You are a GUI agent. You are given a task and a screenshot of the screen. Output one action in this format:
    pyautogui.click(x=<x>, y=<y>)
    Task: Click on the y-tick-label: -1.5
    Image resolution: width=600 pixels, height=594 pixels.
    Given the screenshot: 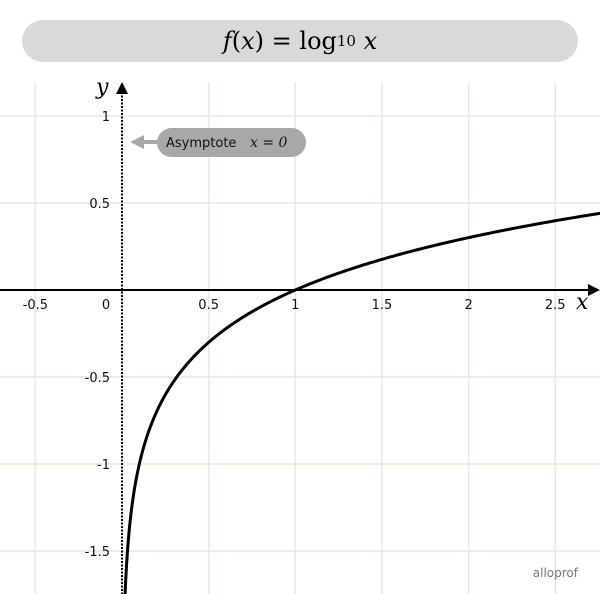 What is the action you would take?
    pyautogui.click(x=97, y=552)
    